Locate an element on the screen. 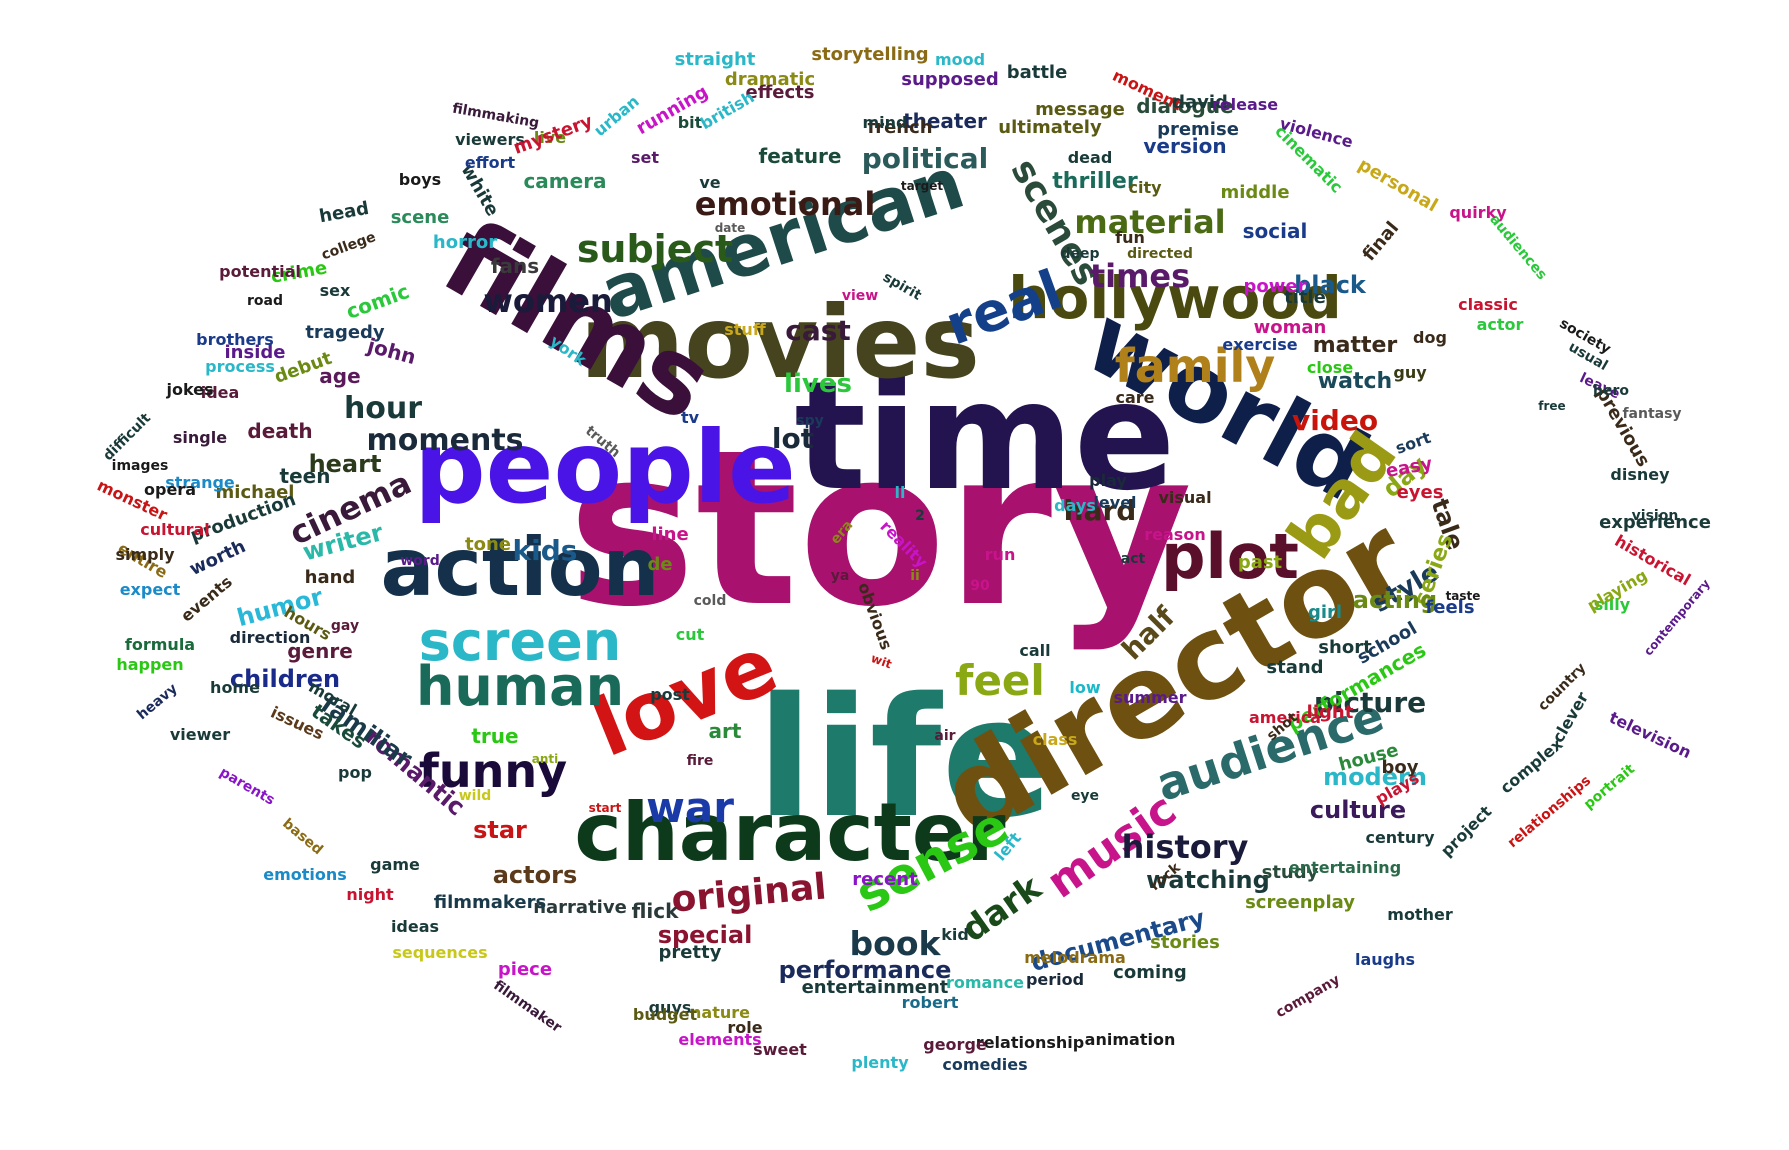 The height and width of the screenshot is (1150, 1789). word-human: human is located at coordinates (520, 686).